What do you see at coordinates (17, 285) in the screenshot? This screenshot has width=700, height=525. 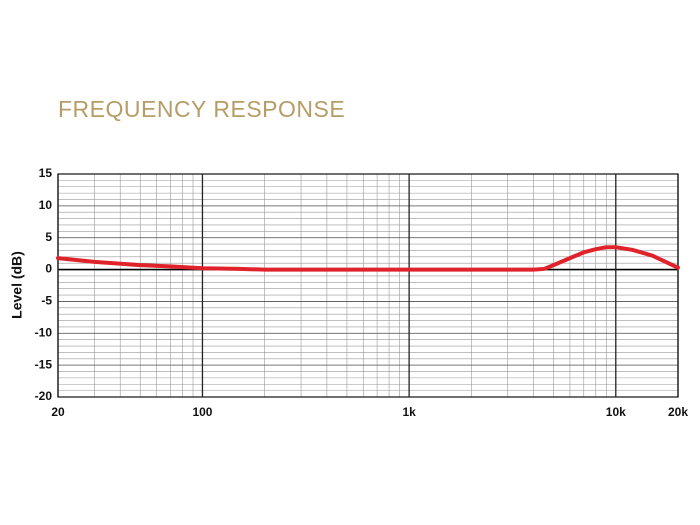 I see `y-axis-label: Level (dB)` at bounding box center [17, 285].